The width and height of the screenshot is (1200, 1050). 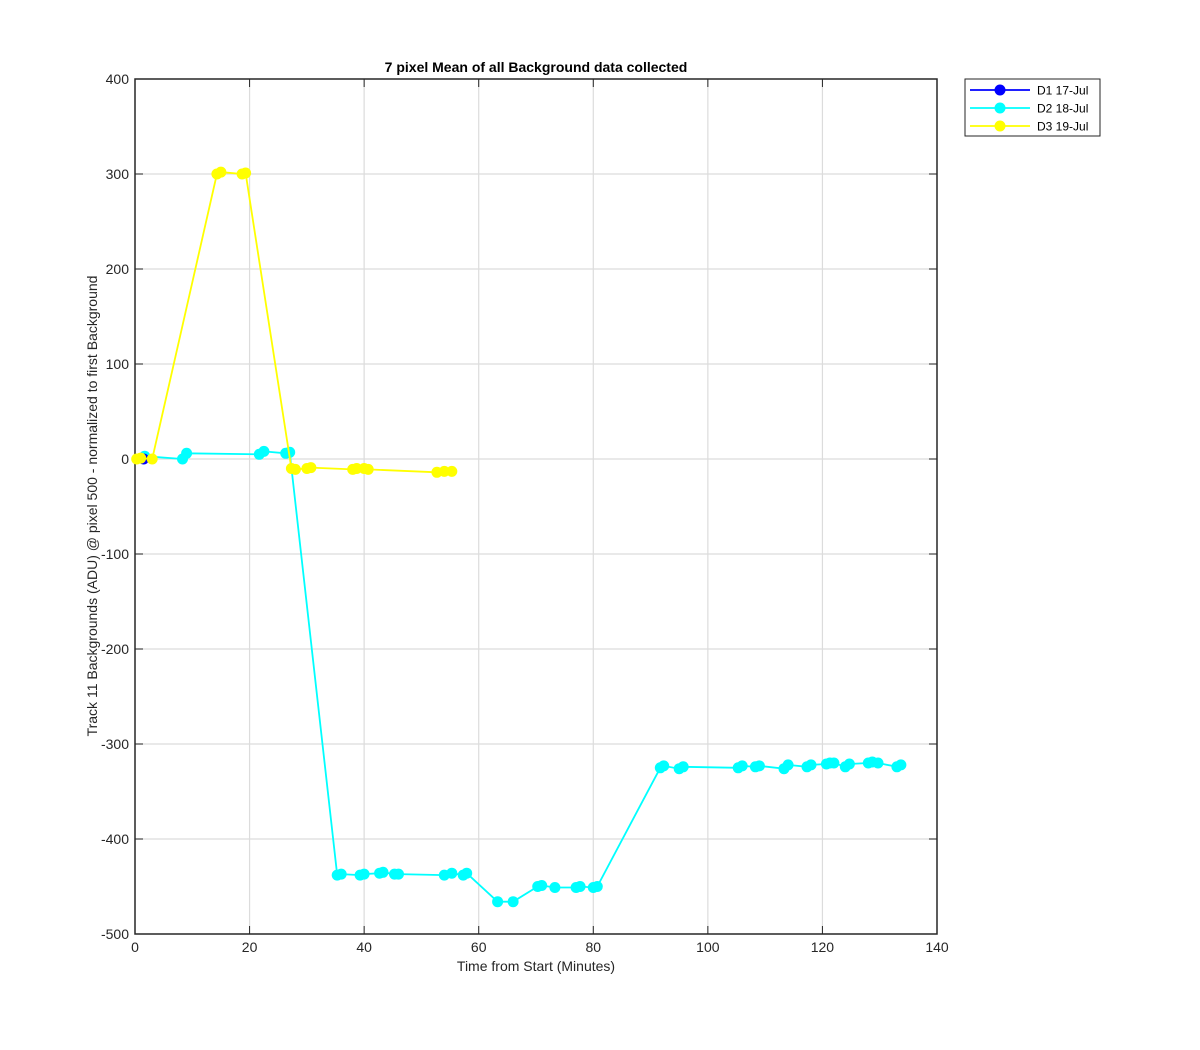 I want to click on x-axis-label: Time from Start (Minutes), so click(x=536, y=966).